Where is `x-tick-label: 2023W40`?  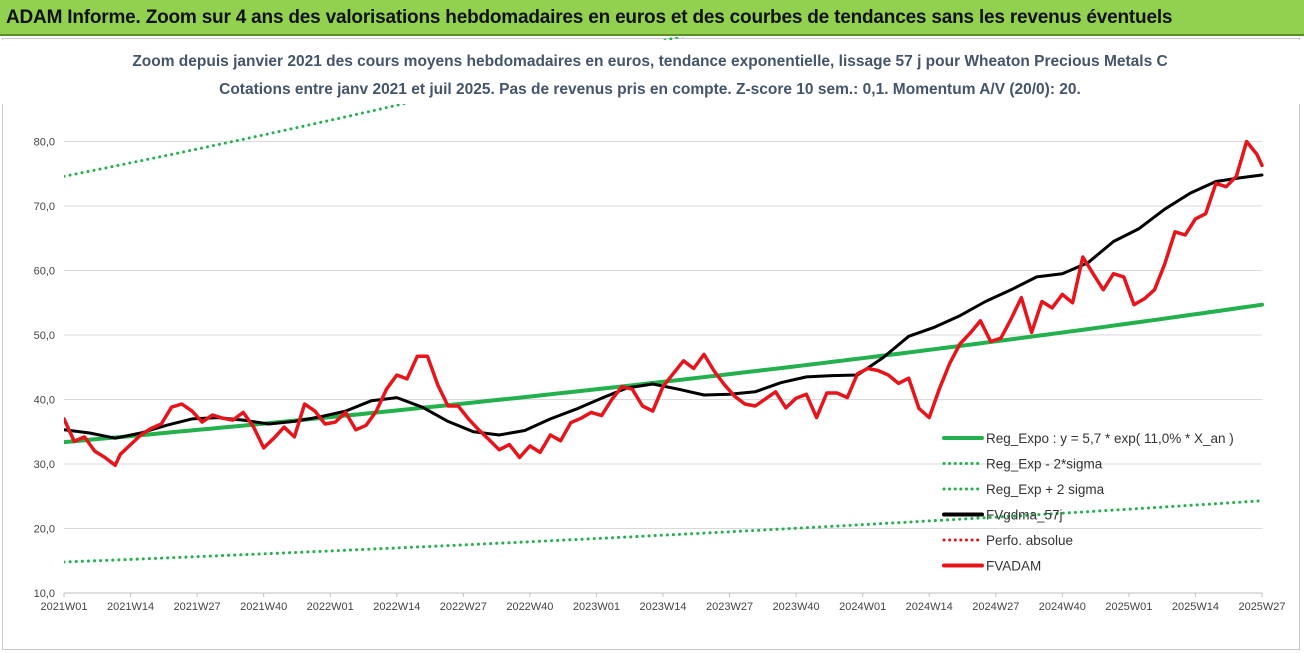
x-tick-label: 2023W40 is located at coordinates (796, 607).